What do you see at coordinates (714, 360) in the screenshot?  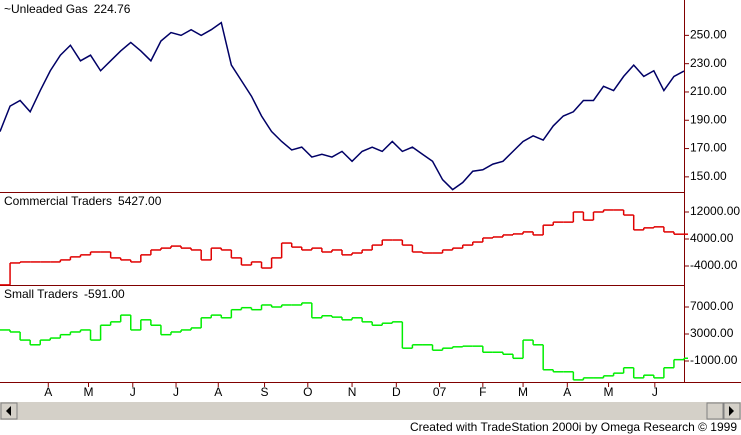 I see `y-tick-label: -1000.00` at bounding box center [714, 360].